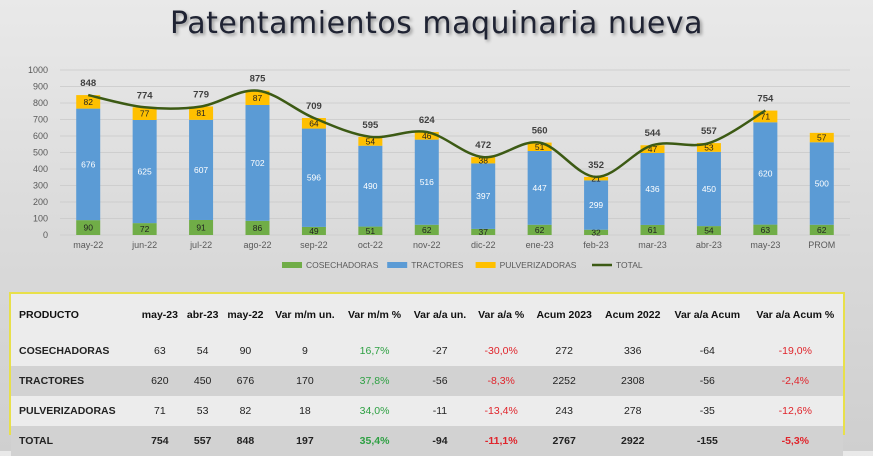  What do you see at coordinates (564, 315) in the screenshot?
I see `header-acum-2023: Acum 2023` at bounding box center [564, 315].